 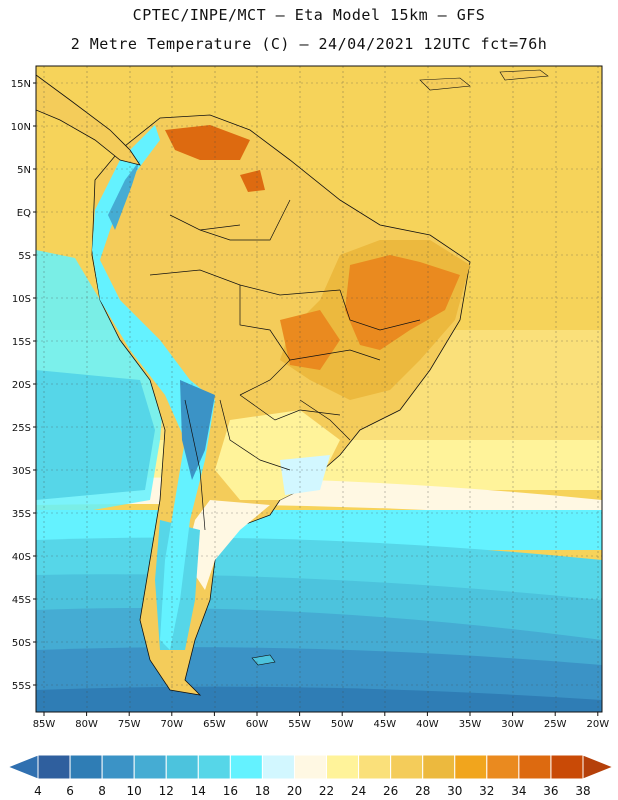 What do you see at coordinates (257, 724) in the screenshot?
I see `lon-label: 60W` at bounding box center [257, 724].